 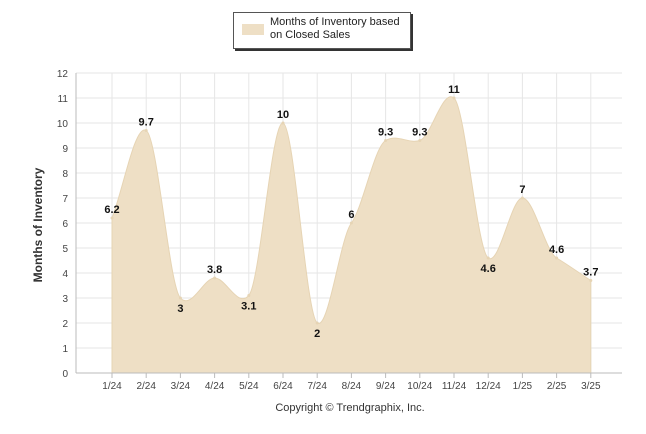 I want to click on y-axis-title: Months of Inventory, so click(x=38, y=225).